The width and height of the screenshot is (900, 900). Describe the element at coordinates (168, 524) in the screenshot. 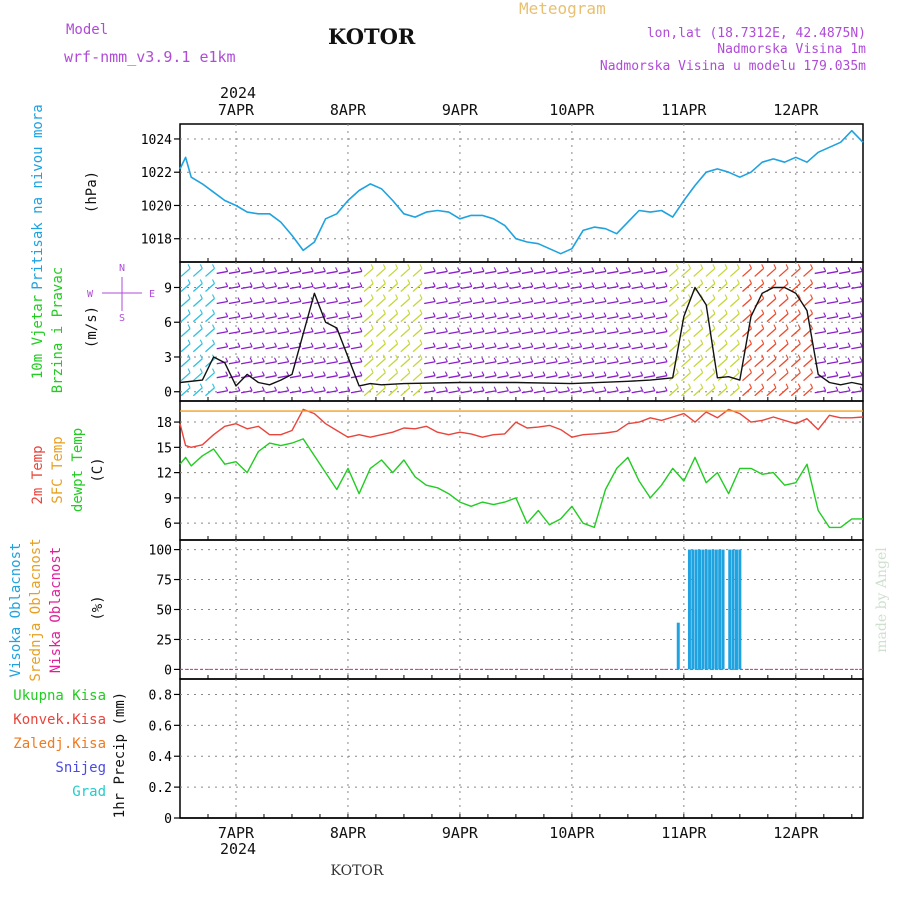

I see `temperature-ytick-label-0: 6` at that location.